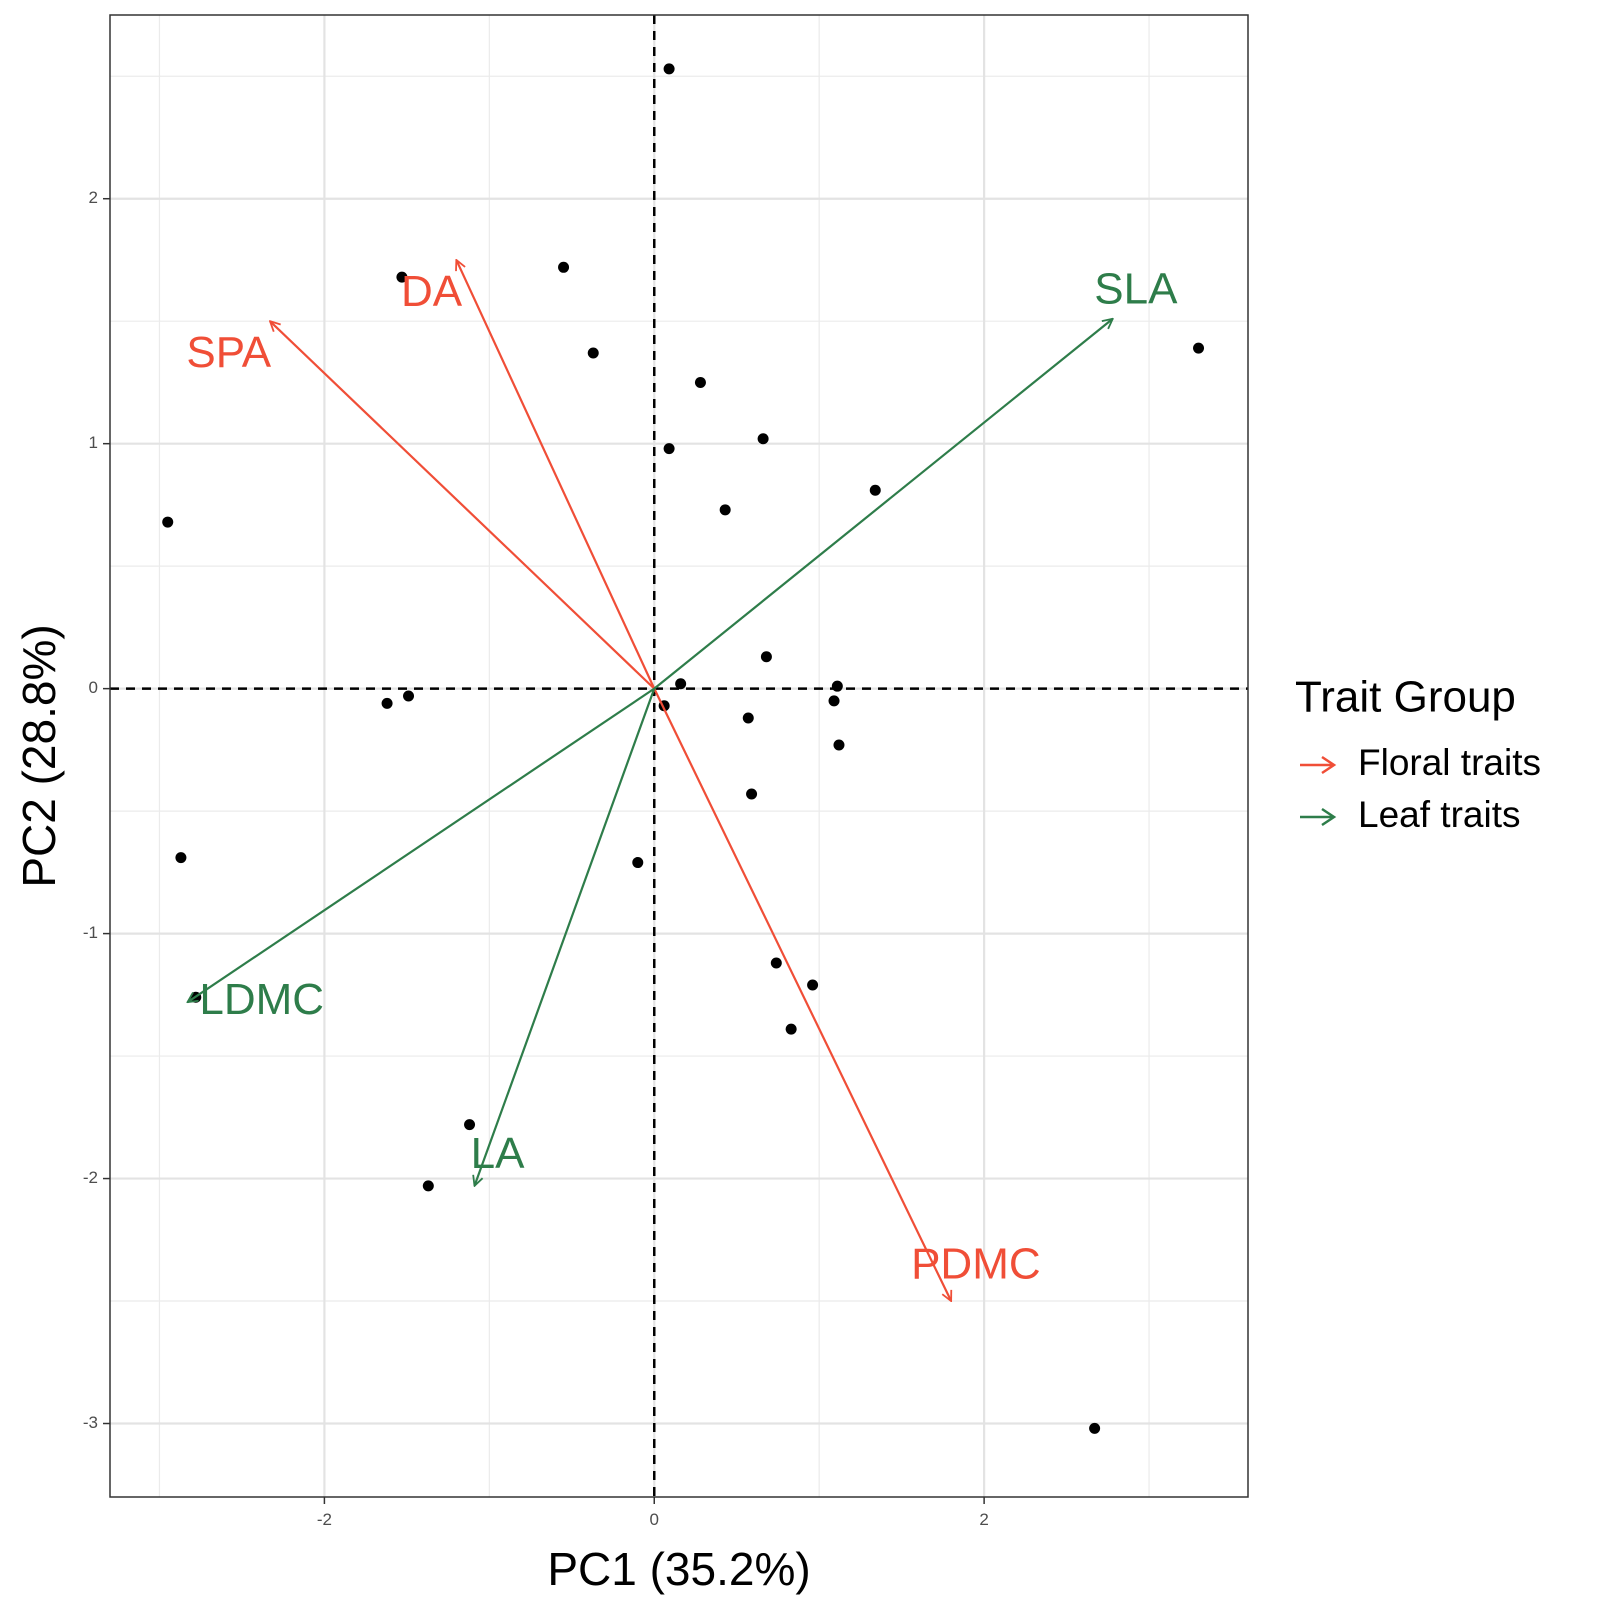 This screenshot has height=1600, width=1600. I want to click on loading-arrow-da, so click(556, 475).